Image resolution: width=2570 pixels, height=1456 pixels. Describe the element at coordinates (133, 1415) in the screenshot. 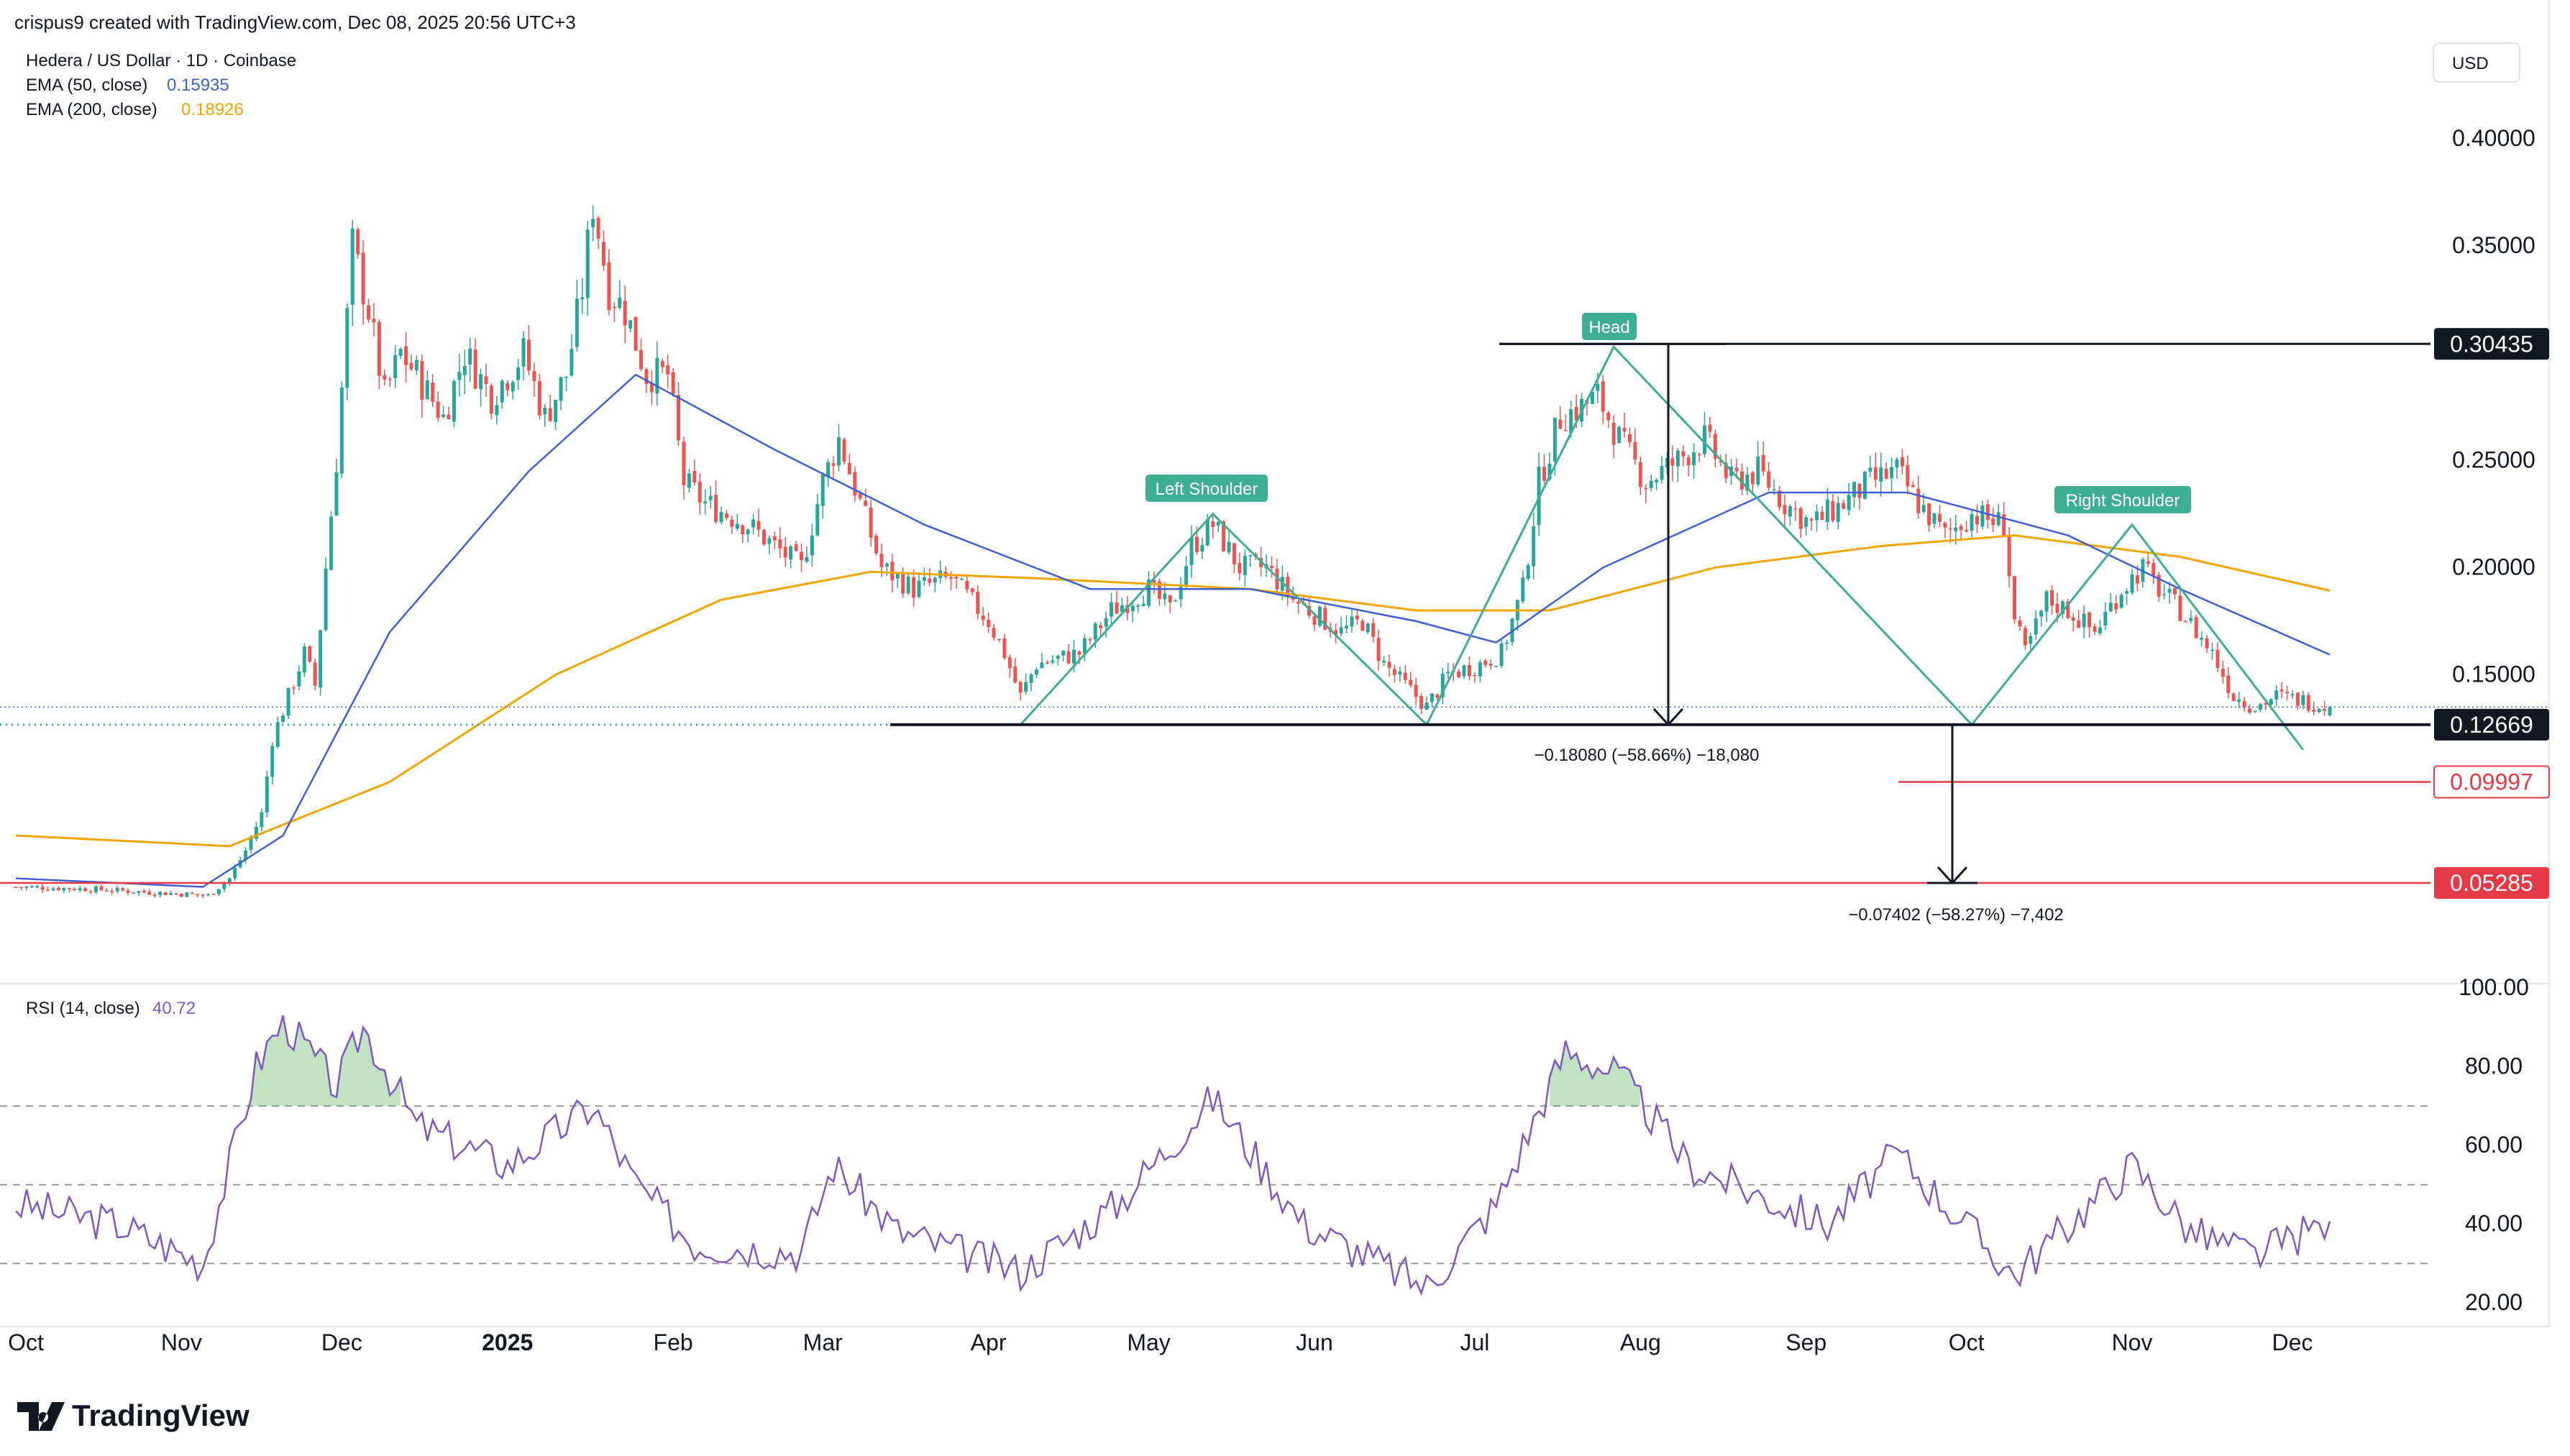

I see `tradingview-logo: TradingView` at that location.